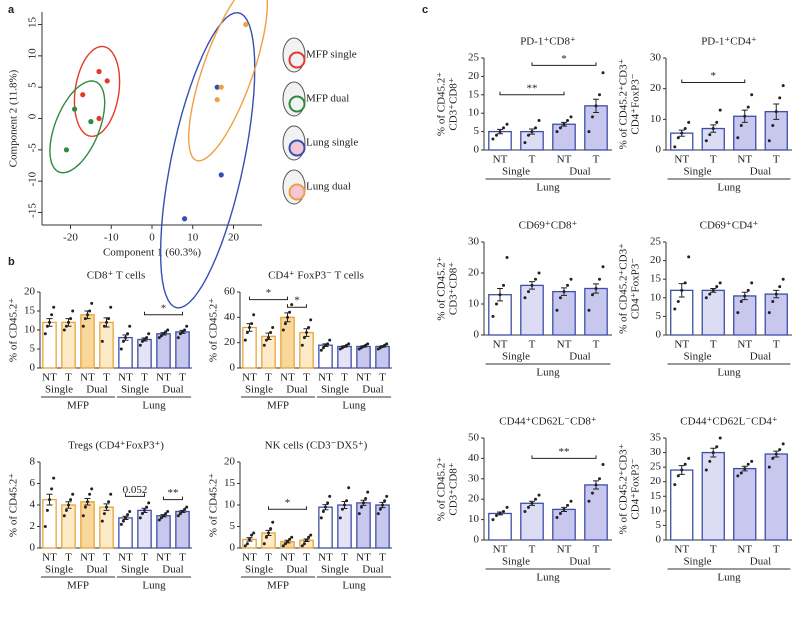 The width and height of the screenshot is (800, 632). What do you see at coordinates (656, 438) in the screenshot?
I see `y-tick-label: 35` at bounding box center [656, 438].